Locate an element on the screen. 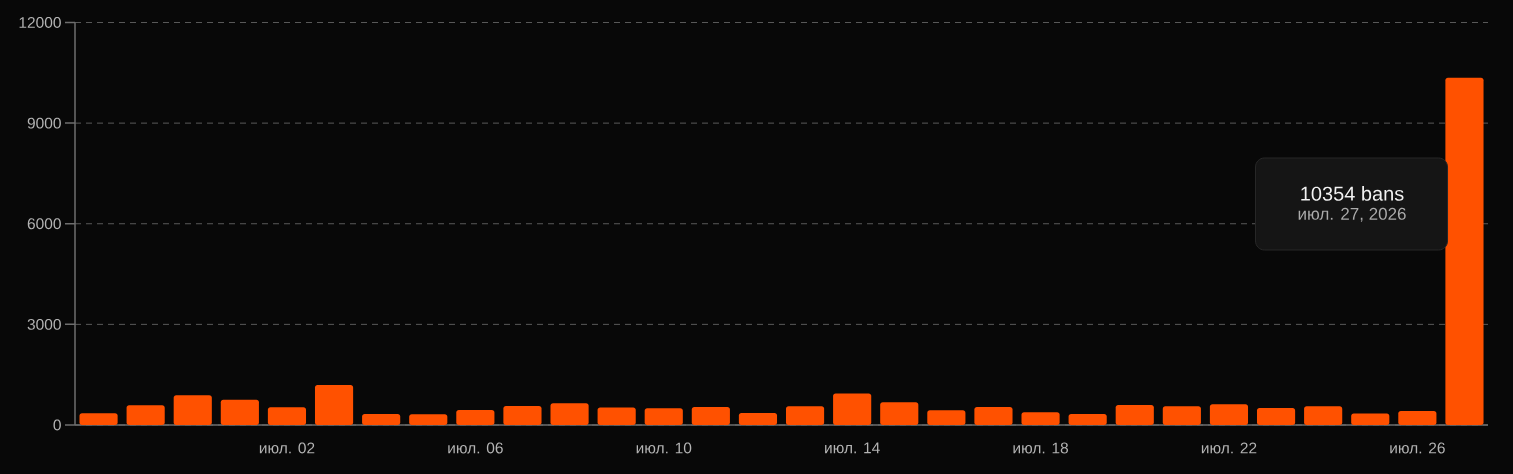  y-tick-label: 6000 is located at coordinates (44, 224).